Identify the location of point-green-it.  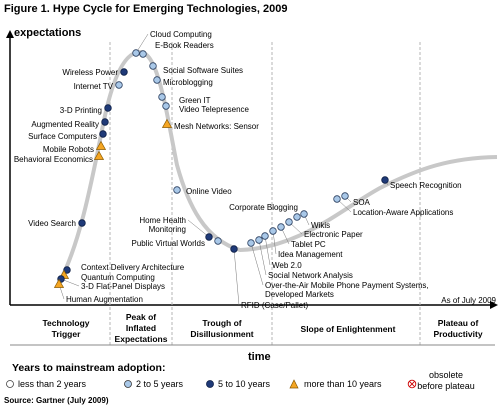
(162, 97).